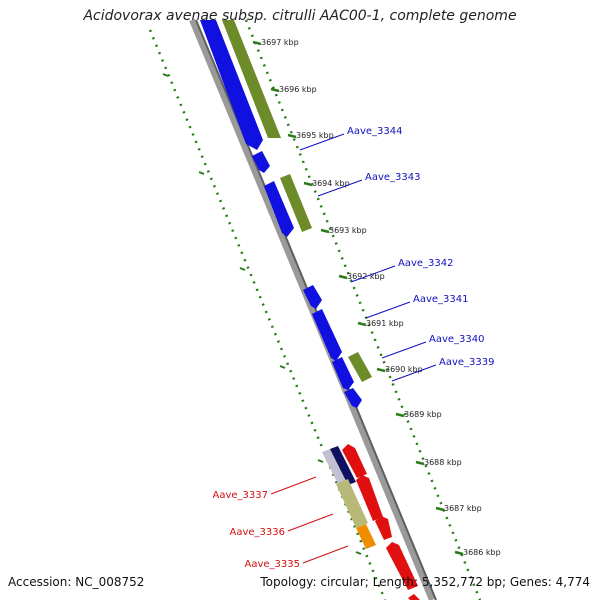 This screenshot has width=600, height=600. I want to click on gene-label-aave_3335: Aave_3335, so click(273, 564).